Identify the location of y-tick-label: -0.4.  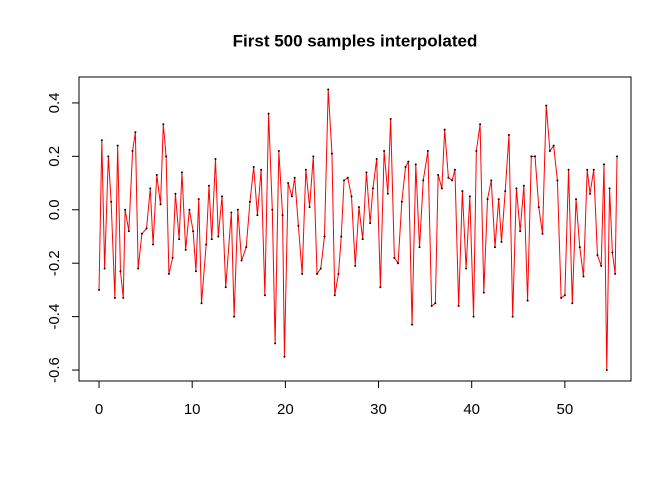
(54, 317).